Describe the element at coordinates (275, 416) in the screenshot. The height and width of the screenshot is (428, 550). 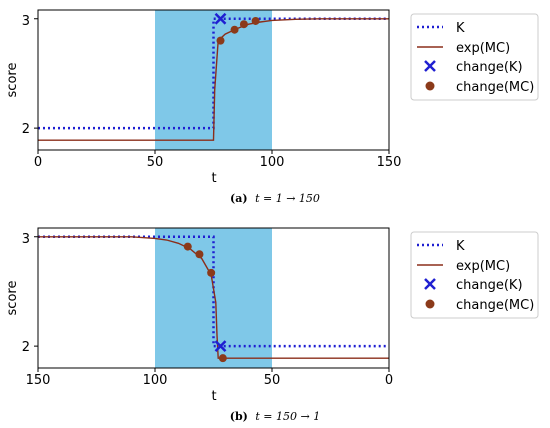
I see `caption-b: (b) t = 150 → 1` at that location.